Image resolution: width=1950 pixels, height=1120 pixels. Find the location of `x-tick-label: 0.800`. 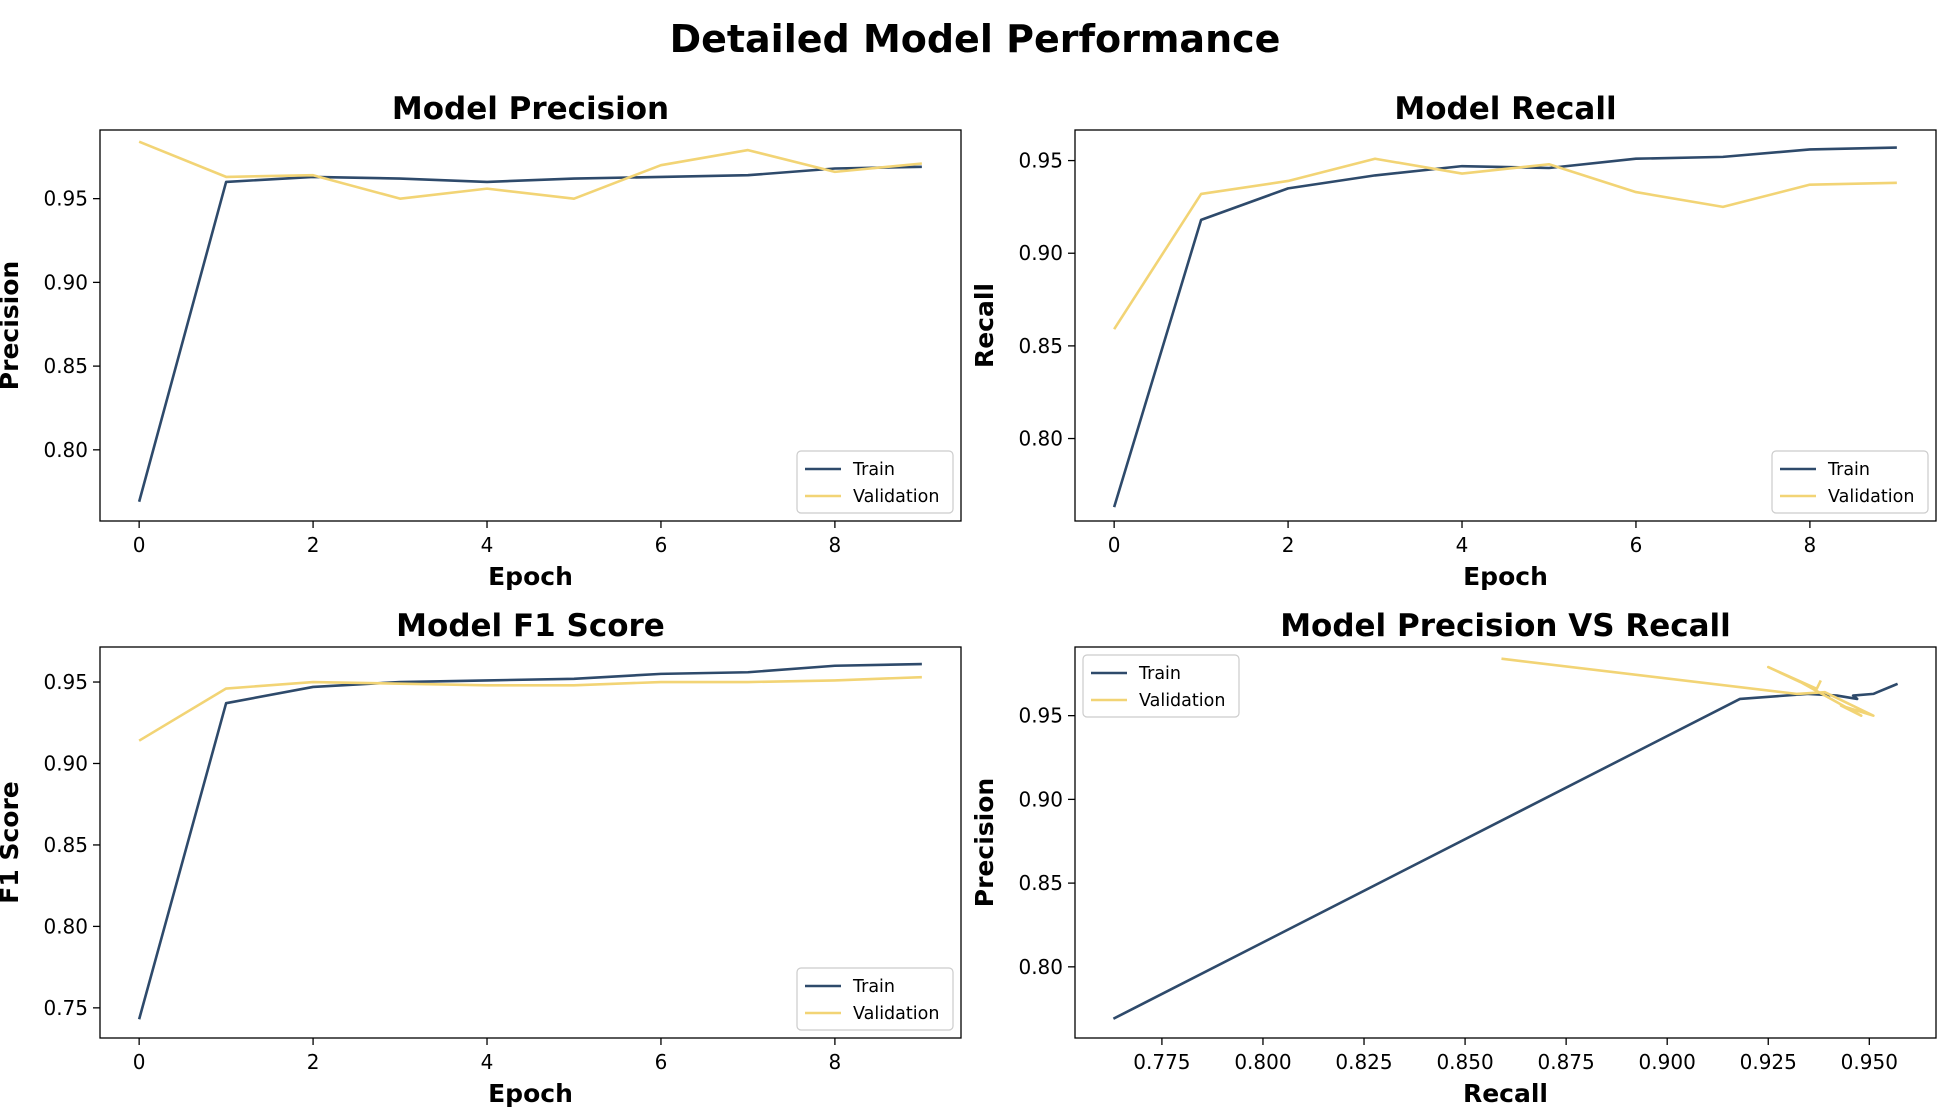

x-tick-label: 0.800 is located at coordinates (1262, 1062).